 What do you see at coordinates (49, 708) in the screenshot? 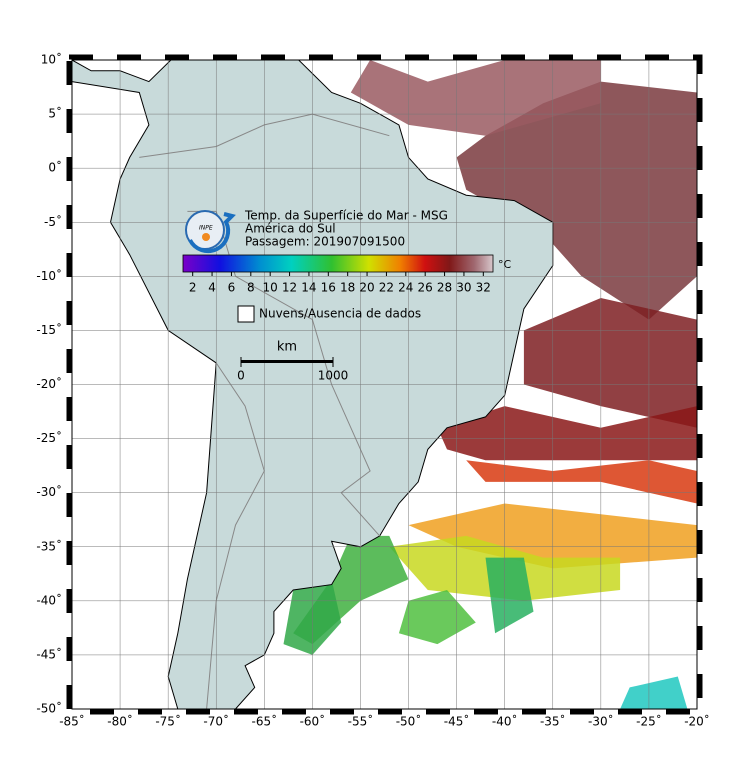
I see `y-tick-label: -50˚` at bounding box center [49, 708].